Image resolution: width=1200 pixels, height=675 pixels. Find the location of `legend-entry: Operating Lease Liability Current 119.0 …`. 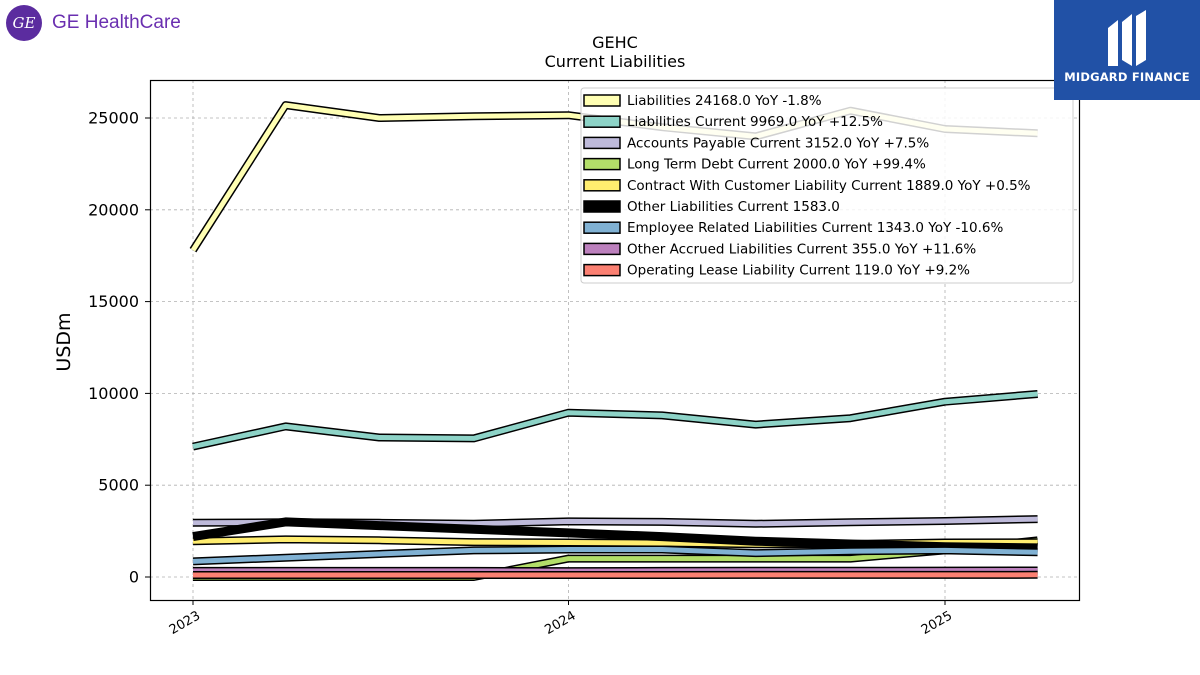

legend-entry: Operating Lease Liability Current 119.0 … is located at coordinates (798, 271).